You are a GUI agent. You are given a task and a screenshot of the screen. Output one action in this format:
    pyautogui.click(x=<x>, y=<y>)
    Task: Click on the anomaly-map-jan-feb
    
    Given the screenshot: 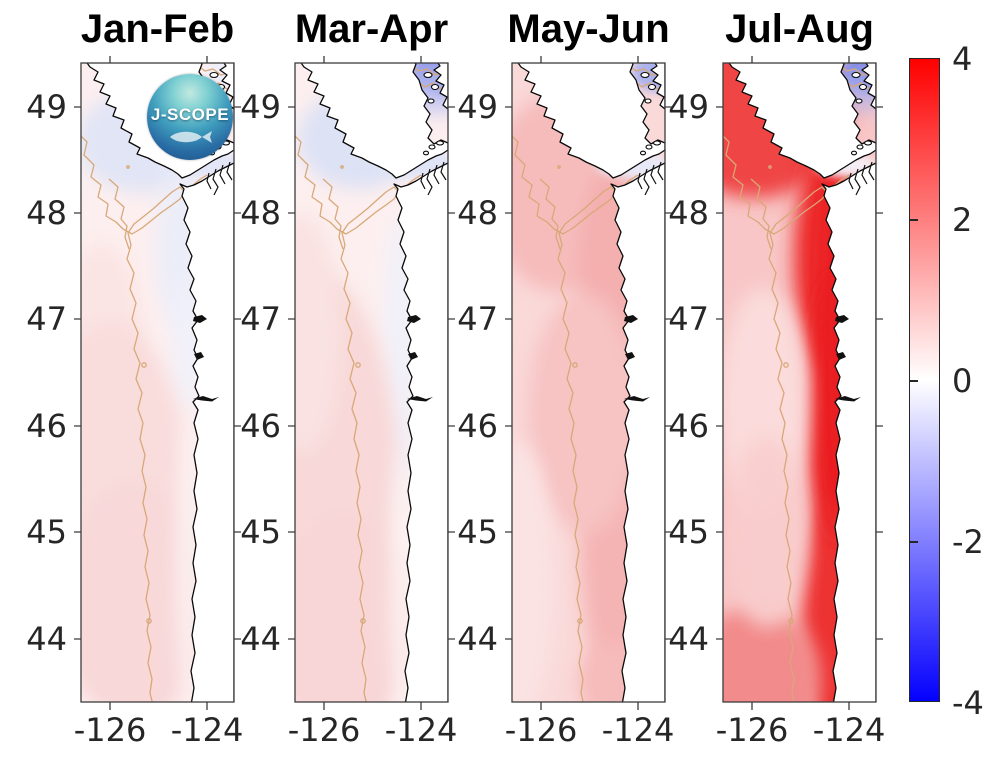 What is the action you would take?
    pyautogui.click(x=157, y=383)
    